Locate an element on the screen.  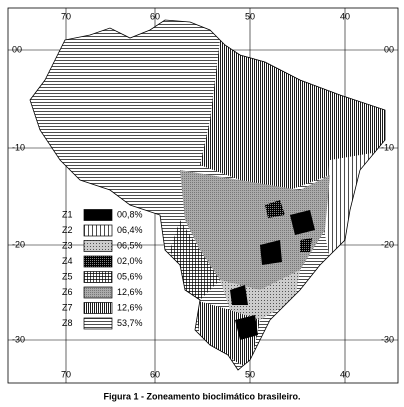
legend-share: 53,7% is located at coordinates (130, 323).